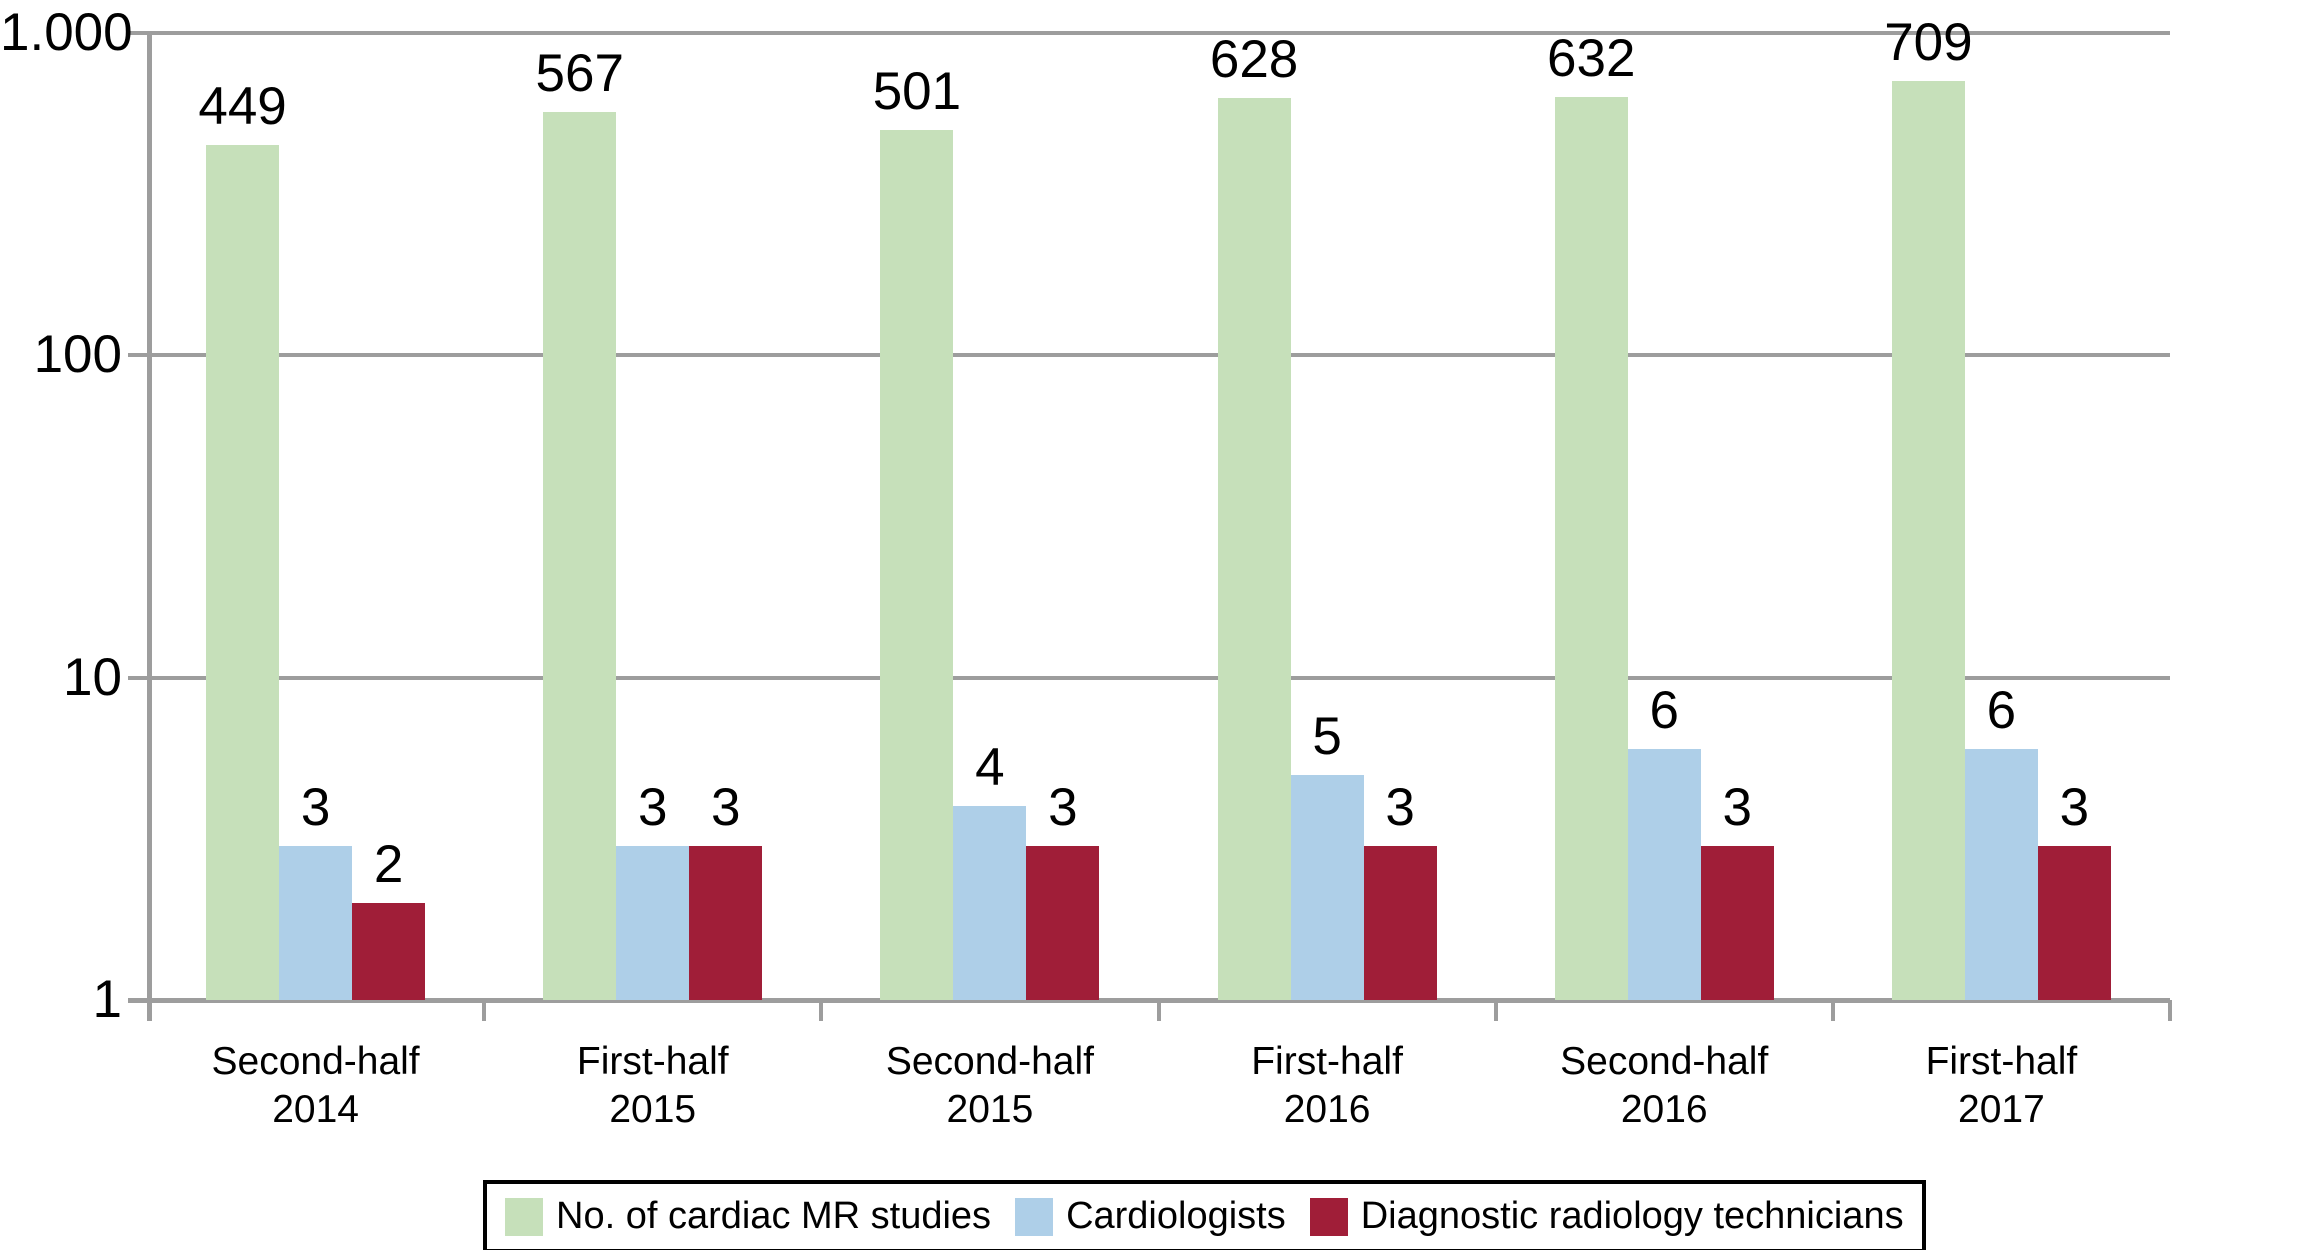 The width and height of the screenshot is (2323, 1250). Describe the element at coordinates (1327, 1085) in the screenshot. I see `x-axis-category-label: First-half 2016` at that location.